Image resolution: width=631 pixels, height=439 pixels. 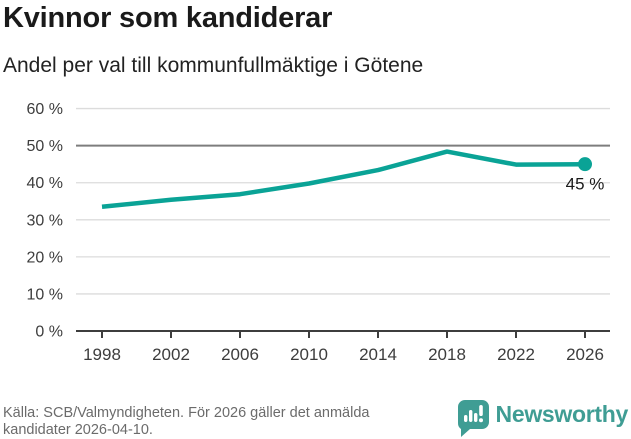 What do you see at coordinates (585, 164) in the screenshot?
I see `end-point-marker` at bounding box center [585, 164].